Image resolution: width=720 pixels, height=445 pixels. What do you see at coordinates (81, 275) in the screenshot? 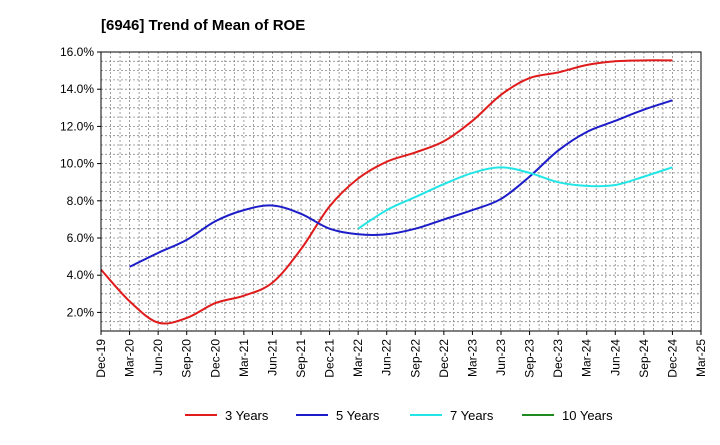
I see `y-tick-label: 4.0%` at bounding box center [81, 275].